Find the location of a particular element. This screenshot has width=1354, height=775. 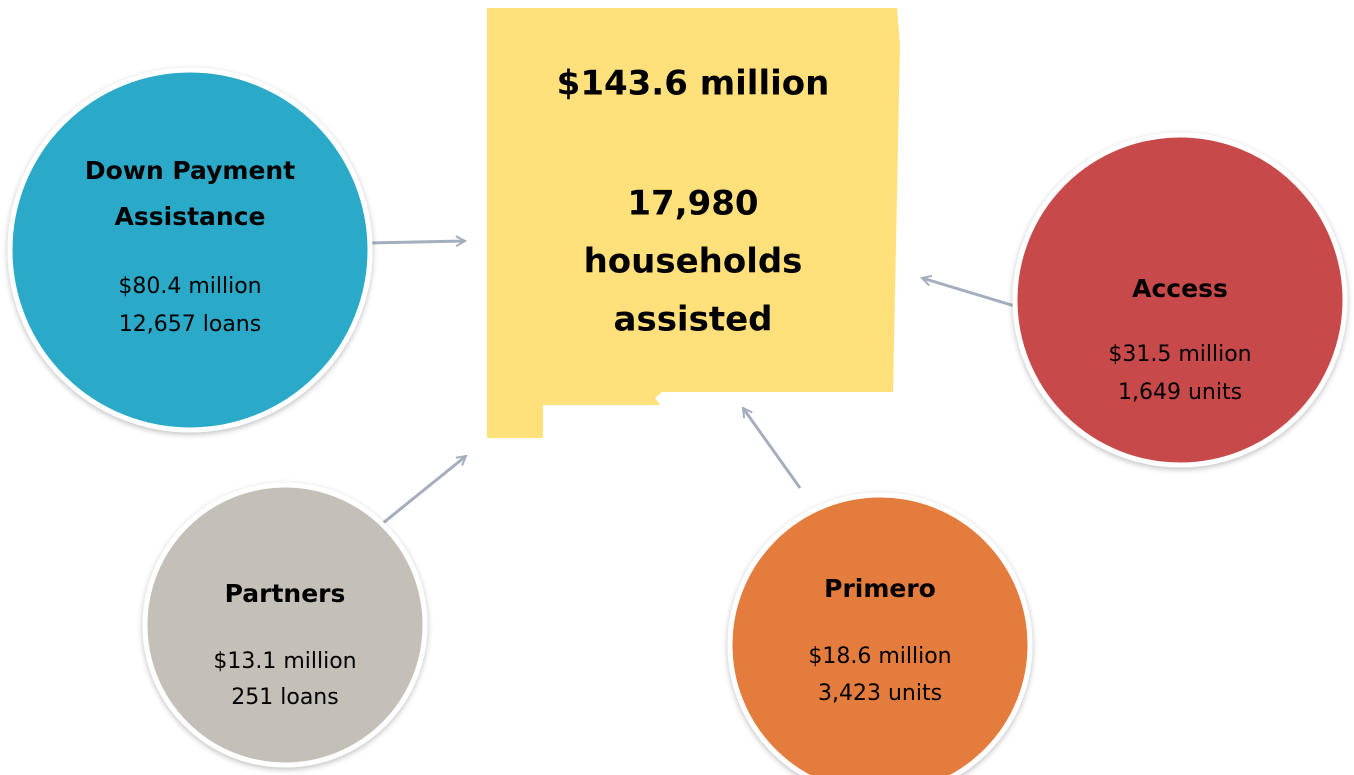

node-count: 3,423 units is located at coordinates (880, 693).